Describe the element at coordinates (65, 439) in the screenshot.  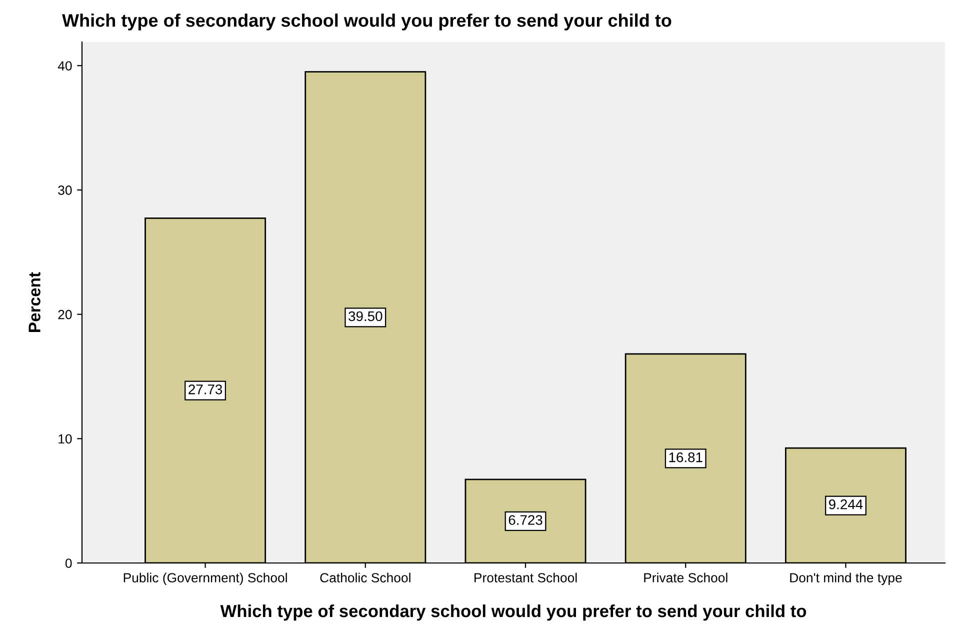
I see `y-tick-label: 10` at that location.